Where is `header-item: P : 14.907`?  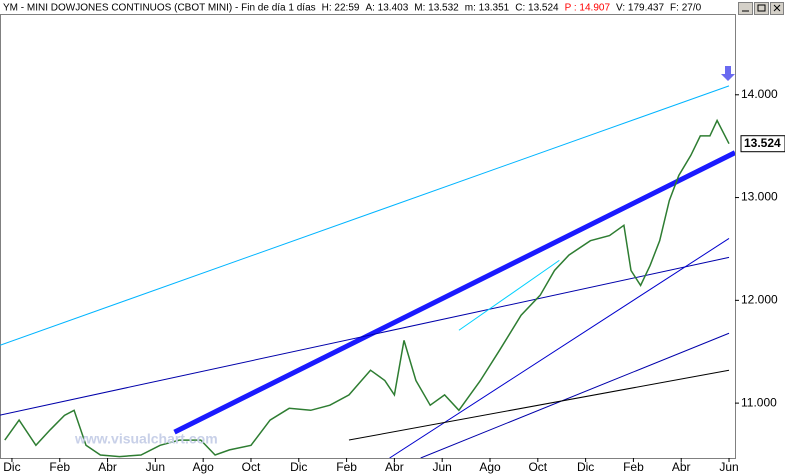 header-item: P : 14.907 is located at coordinates (588, 8).